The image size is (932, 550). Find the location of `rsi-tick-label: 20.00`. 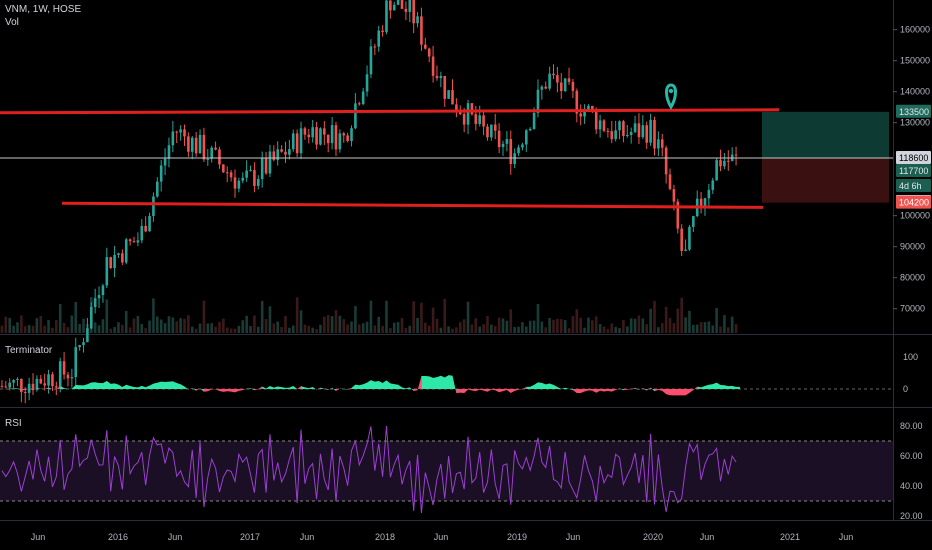

rsi-tick-label: 20.00 is located at coordinates (911, 516).